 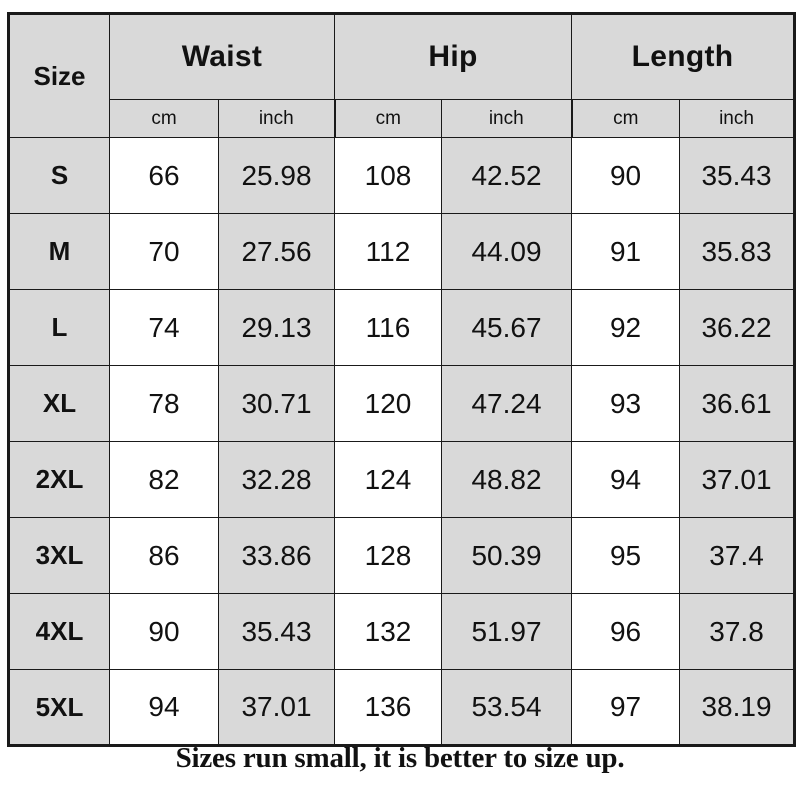 What do you see at coordinates (388, 118) in the screenshot?
I see `unit-header-hip-cm: cm` at bounding box center [388, 118].